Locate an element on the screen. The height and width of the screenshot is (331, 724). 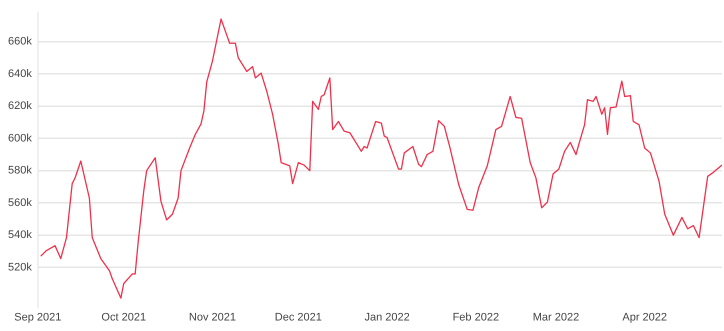
x-tick-label: Jan 2022 is located at coordinates (387, 317).